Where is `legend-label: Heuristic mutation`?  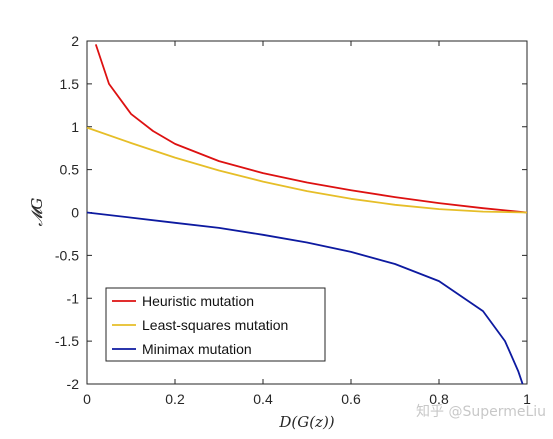 legend-label: Heuristic mutation is located at coordinates (198, 301).